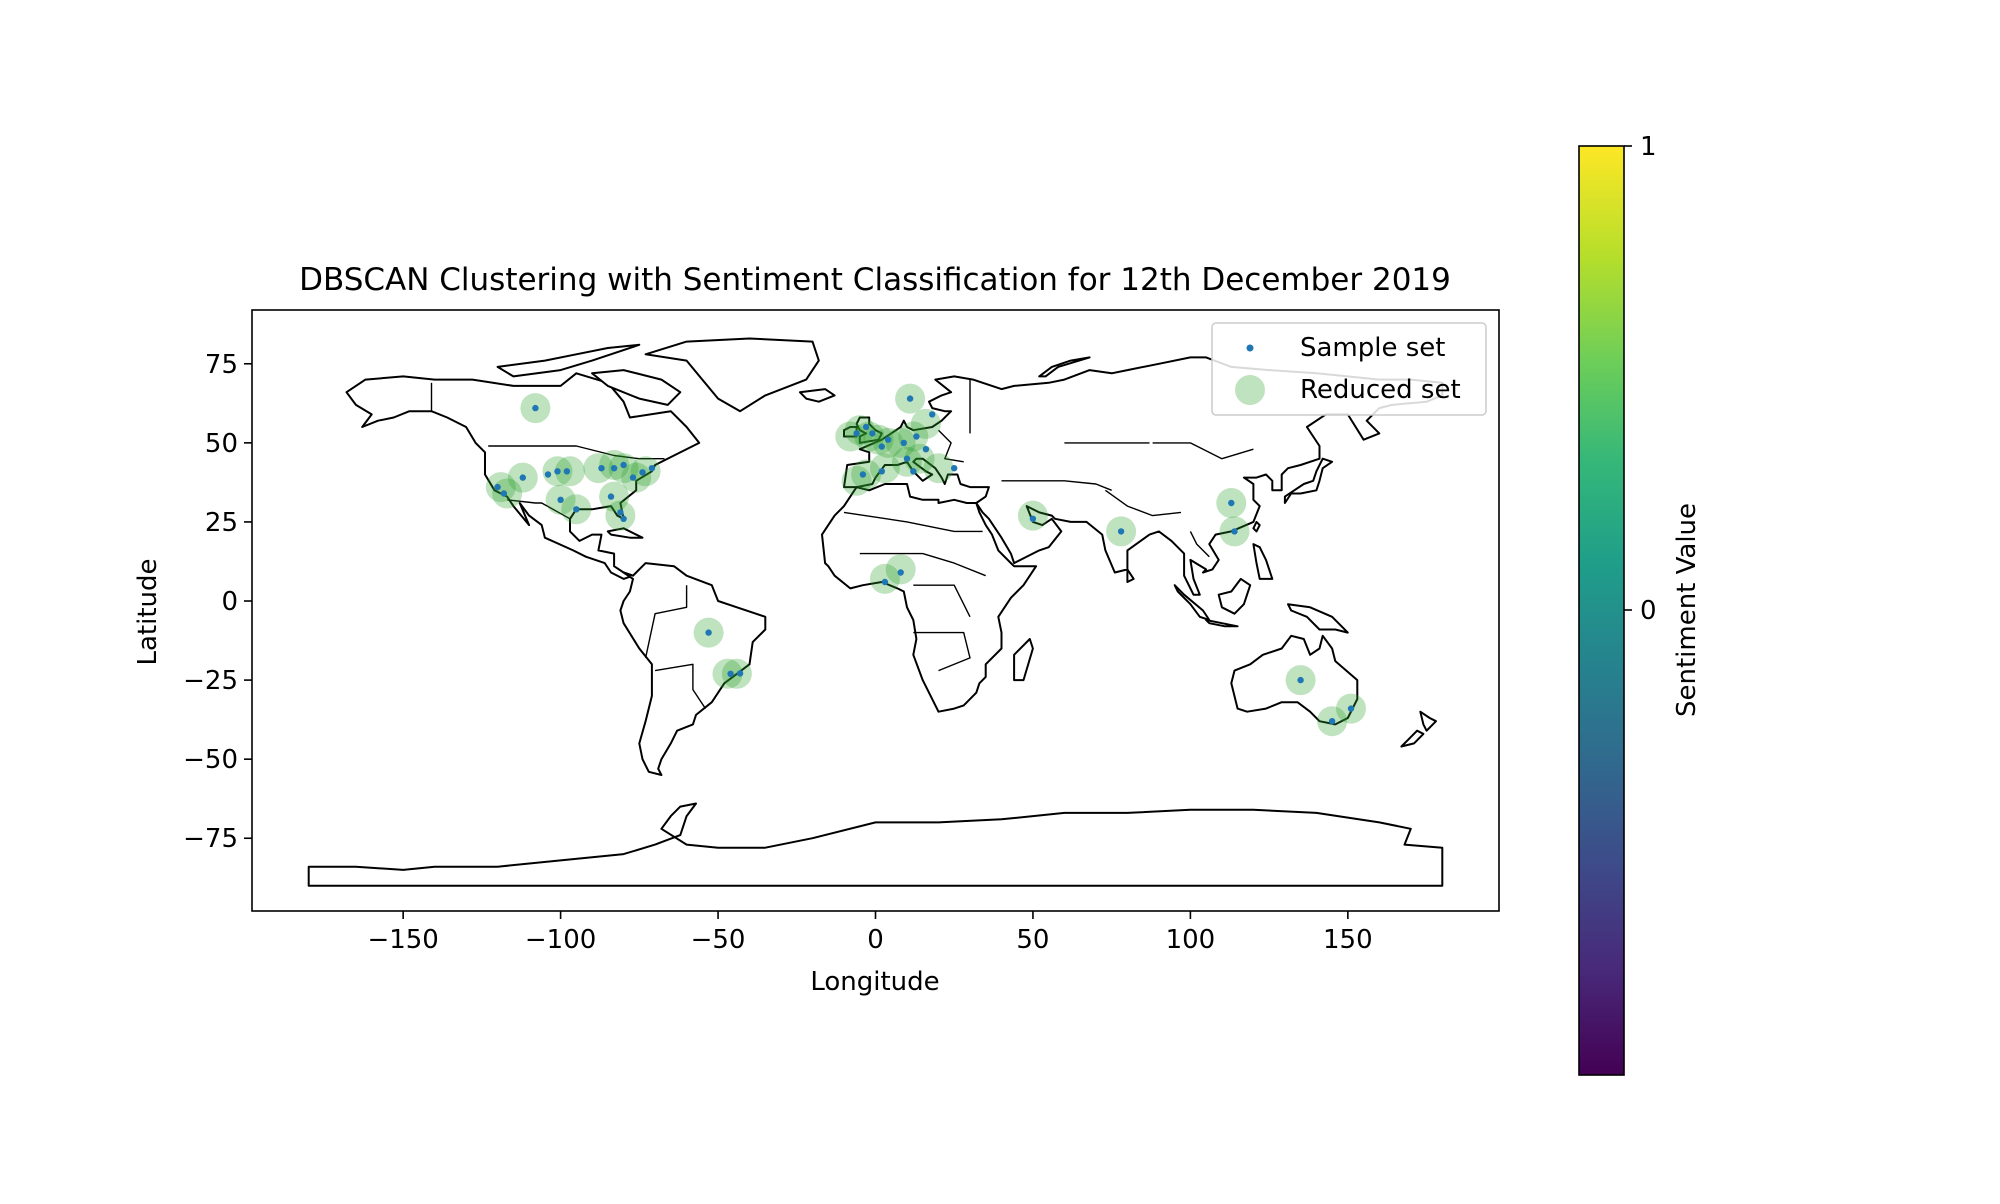 The height and width of the screenshot is (1204, 2000). Describe the element at coordinates (1234, 596) in the screenshot. I see `landmass-borneo` at that location.